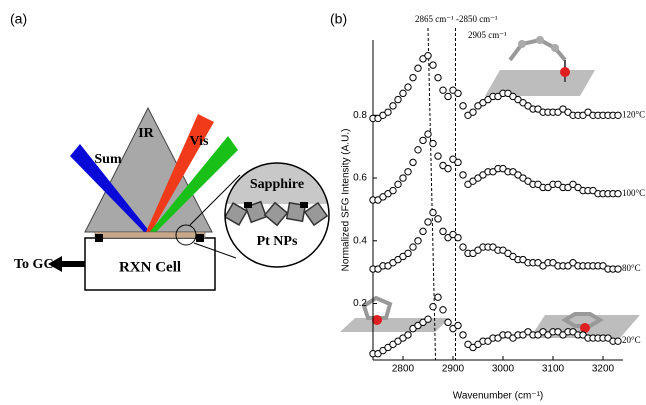 This screenshot has width=646, height=405. I want to click on panel-label: (a), so click(18, 19).